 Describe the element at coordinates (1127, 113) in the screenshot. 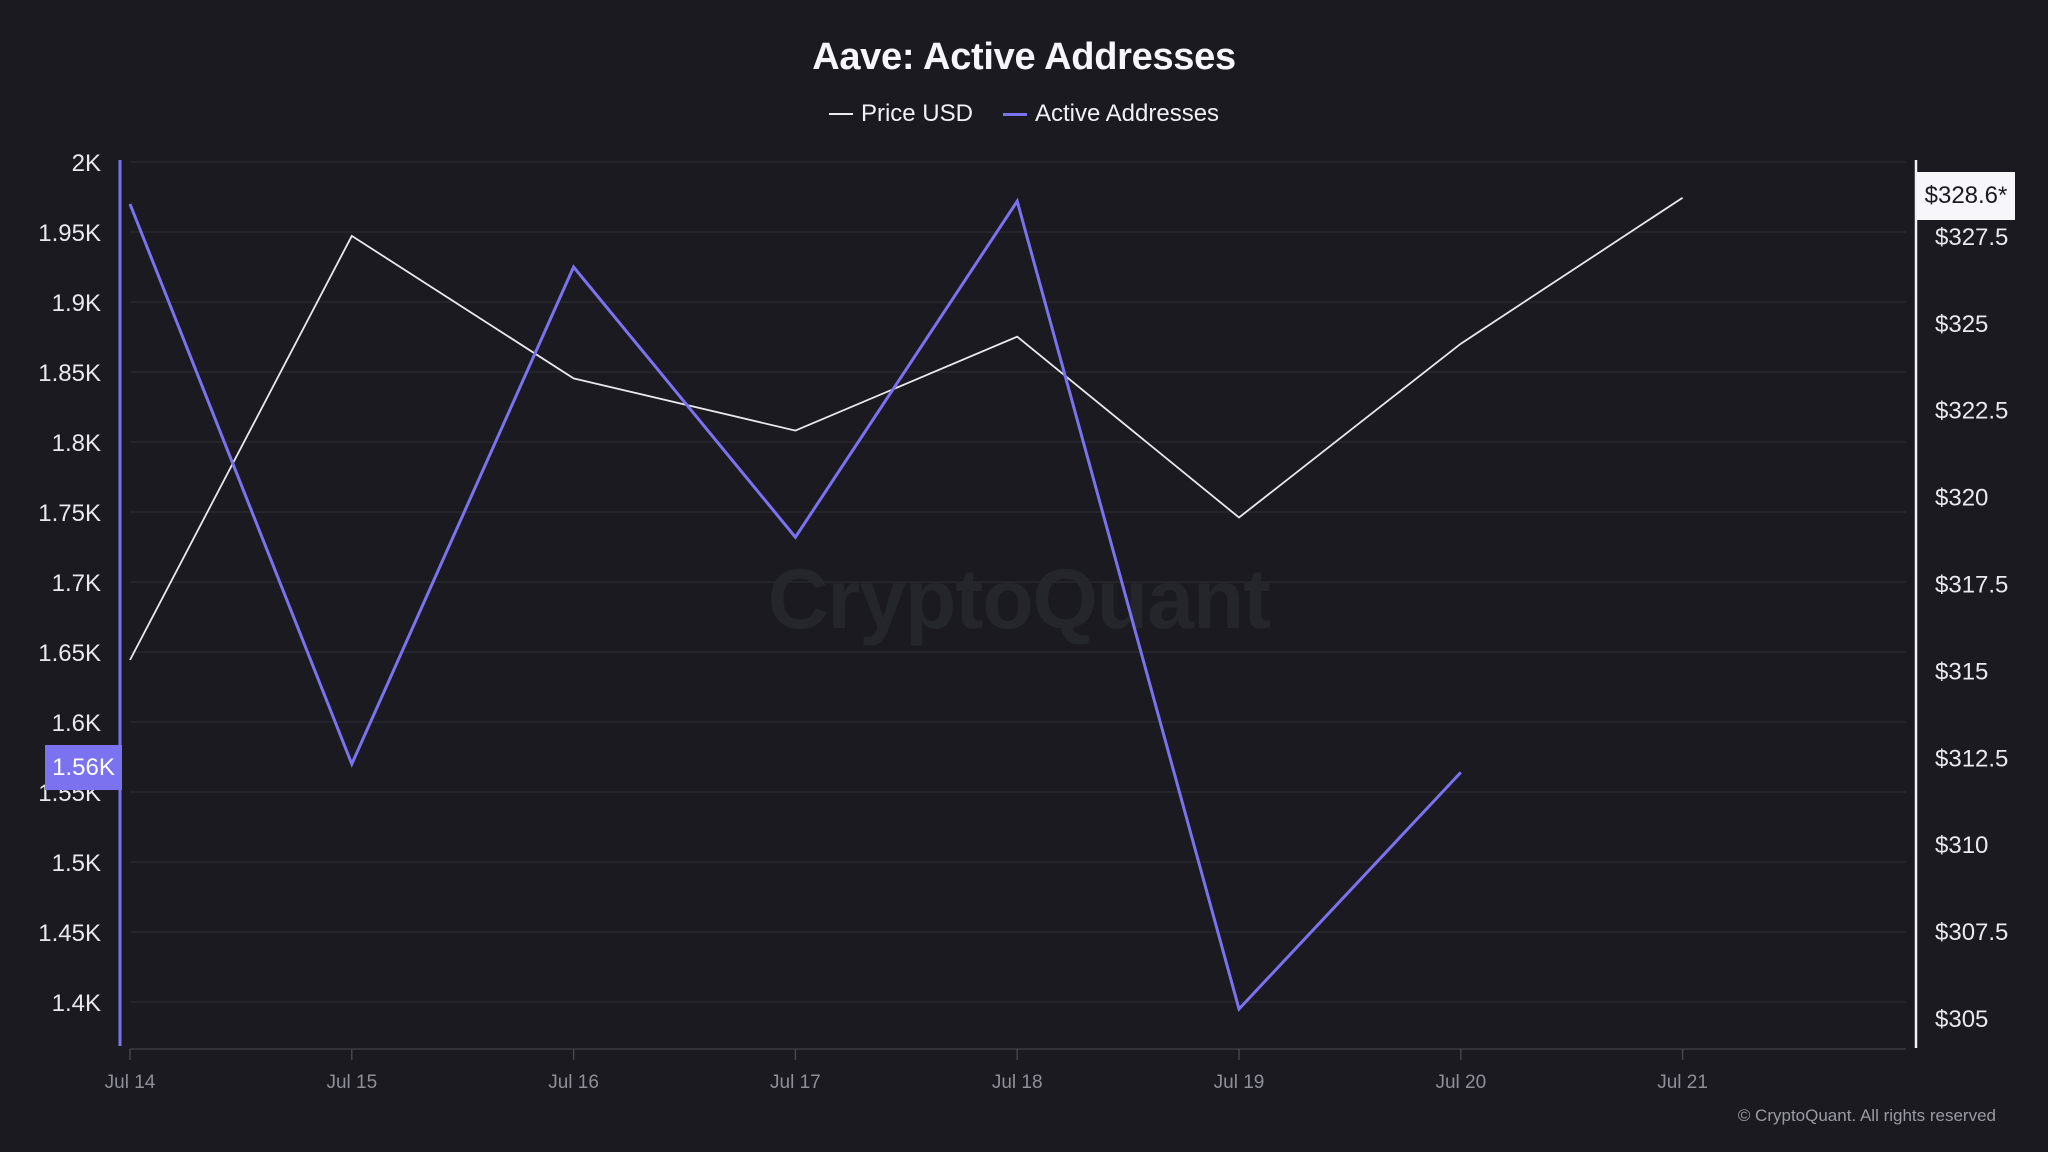

I see `legend-label: Active Addresses` at that location.